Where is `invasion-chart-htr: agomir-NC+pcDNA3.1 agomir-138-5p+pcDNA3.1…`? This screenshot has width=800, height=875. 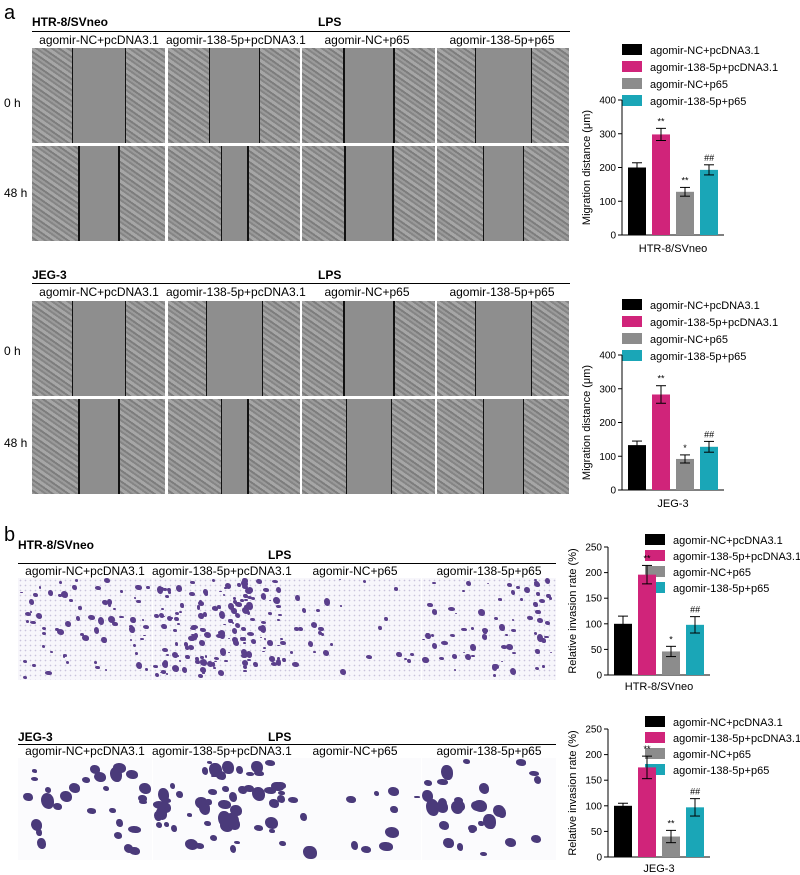 invasion-chart-htr: agomir-NC+pcDNA3.1 agomir-138-5p+pcDNA3.1… is located at coordinates (683, 613).